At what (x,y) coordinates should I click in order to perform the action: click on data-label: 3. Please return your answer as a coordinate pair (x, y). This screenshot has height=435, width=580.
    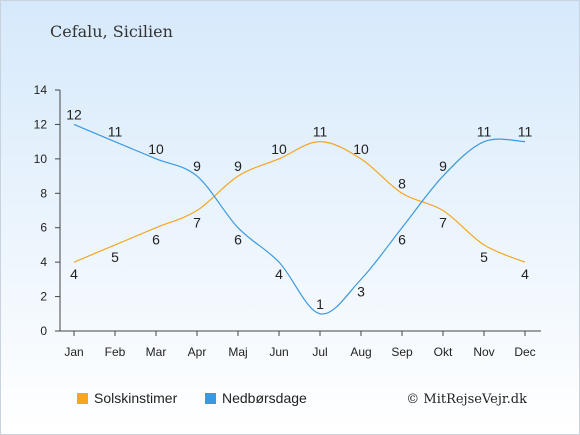
    Looking at the image, I should click on (361, 291).